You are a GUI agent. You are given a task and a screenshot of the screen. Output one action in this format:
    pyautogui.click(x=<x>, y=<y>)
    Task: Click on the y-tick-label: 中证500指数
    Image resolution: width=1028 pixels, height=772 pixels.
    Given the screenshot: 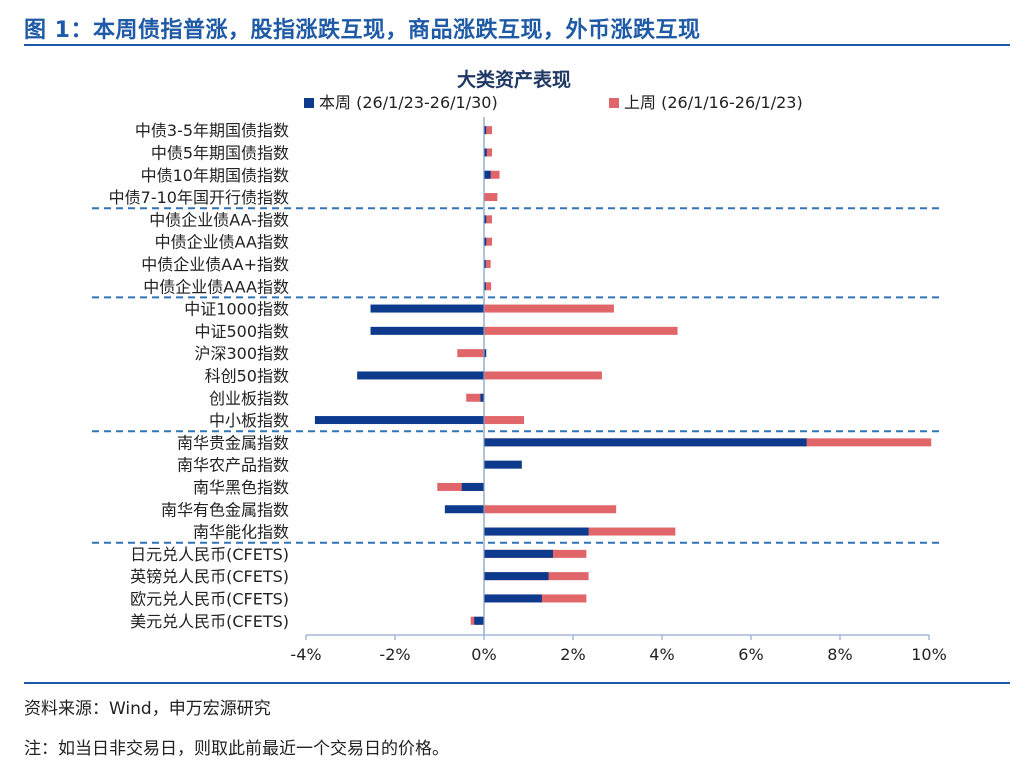 What is the action you would take?
    pyautogui.click(x=241, y=331)
    